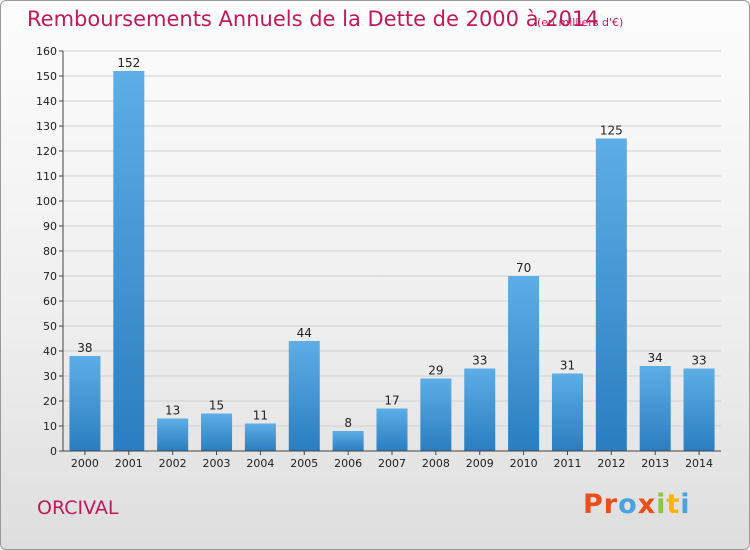  What do you see at coordinates (655, 463) in the screenshot?
I see `x-tick-label-2013: 2013` at bounding box center [655, 463].